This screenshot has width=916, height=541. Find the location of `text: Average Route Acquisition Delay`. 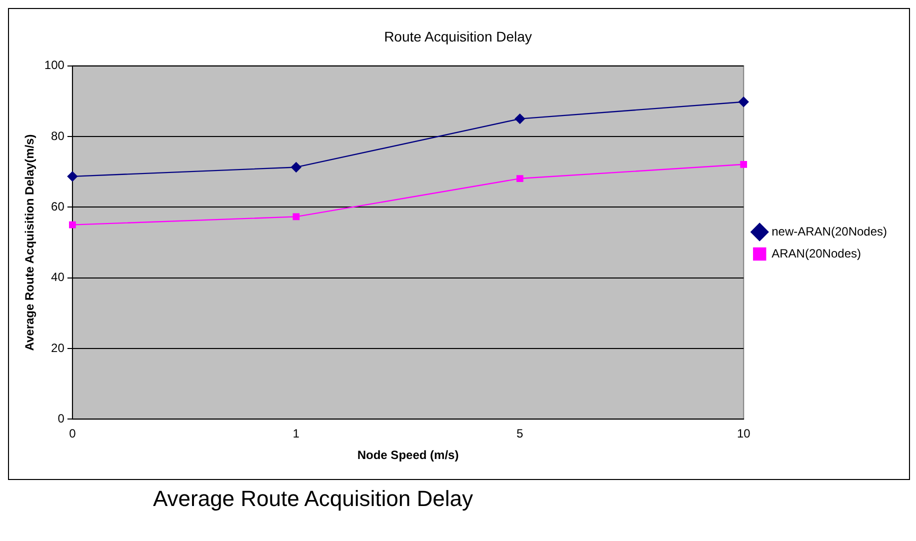

text: Average Route Acquisition Delay is located at coordinates (313, 499).